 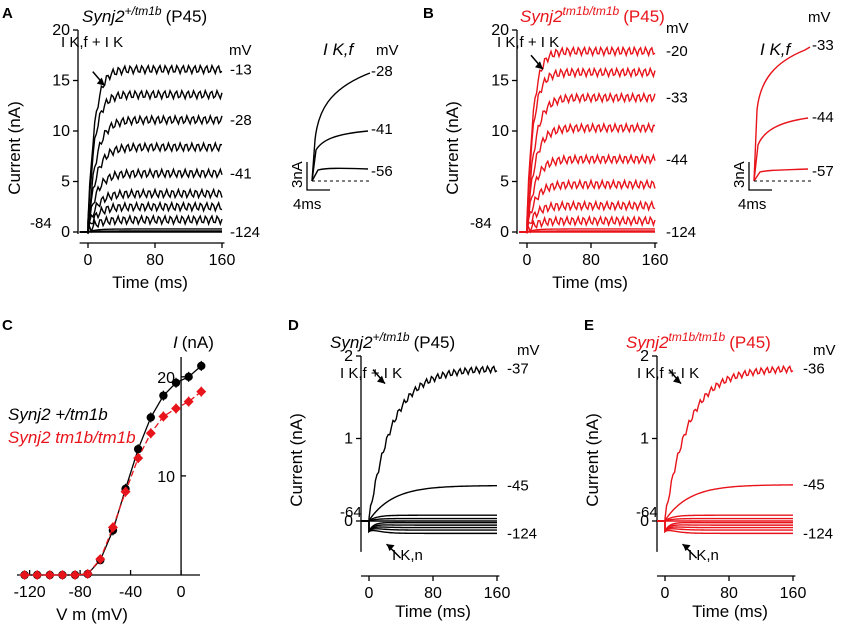 I want to click on panel-e-xtick-label: 160, so click(x=793, y=593).